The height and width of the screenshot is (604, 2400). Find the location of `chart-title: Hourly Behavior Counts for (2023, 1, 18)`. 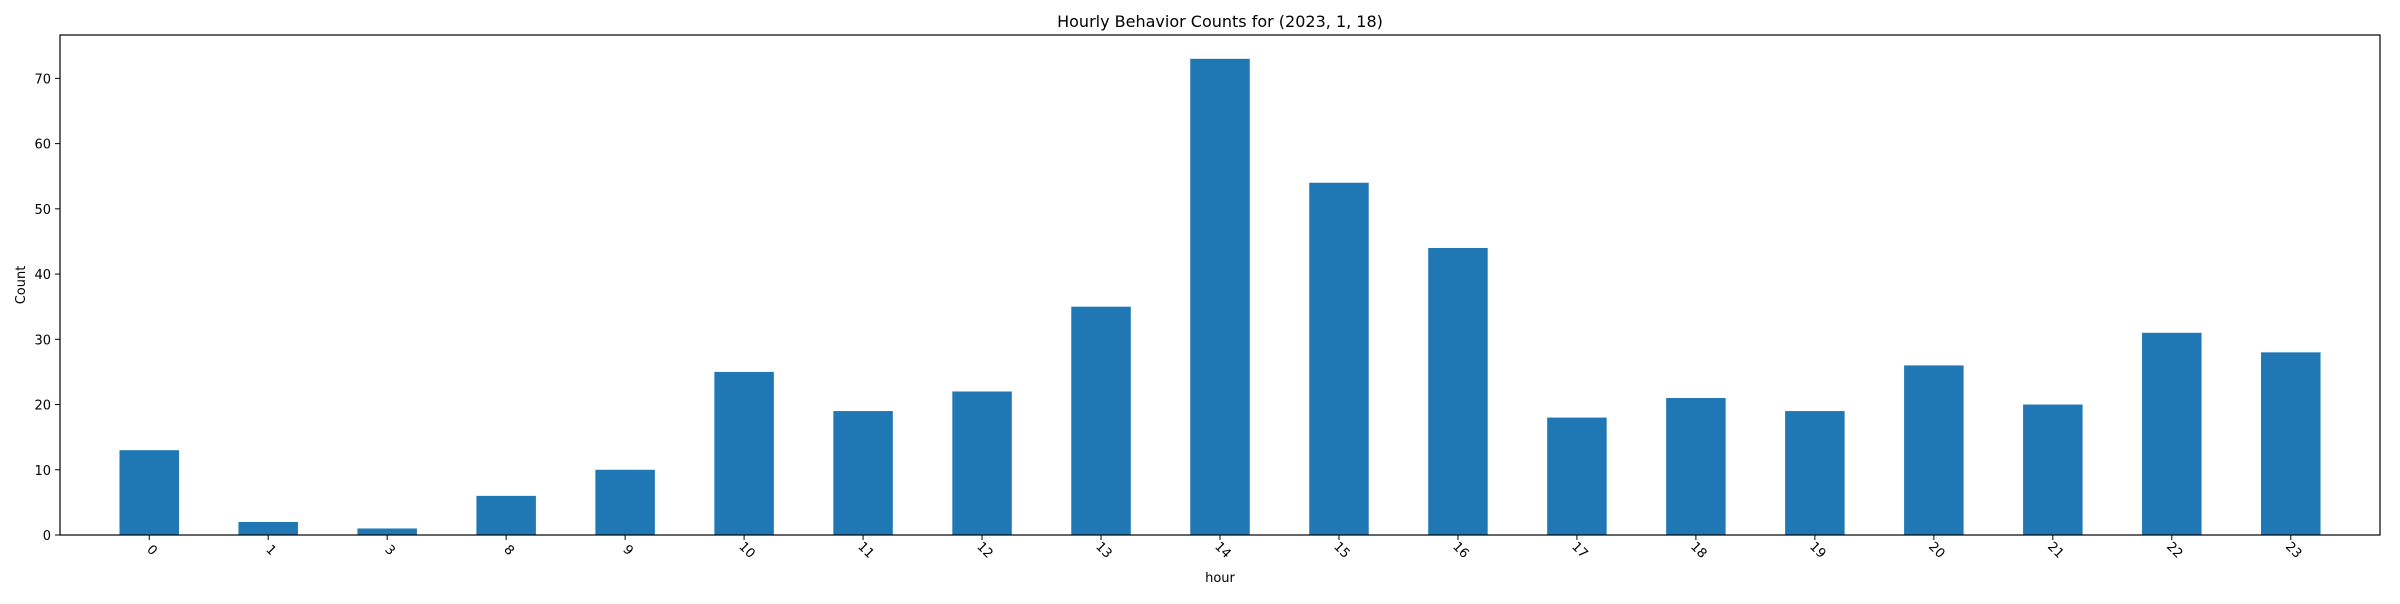

chart-title: Hourly Behavior Counts for (2023, 1, 18) is located at coordinates (1220, 21).